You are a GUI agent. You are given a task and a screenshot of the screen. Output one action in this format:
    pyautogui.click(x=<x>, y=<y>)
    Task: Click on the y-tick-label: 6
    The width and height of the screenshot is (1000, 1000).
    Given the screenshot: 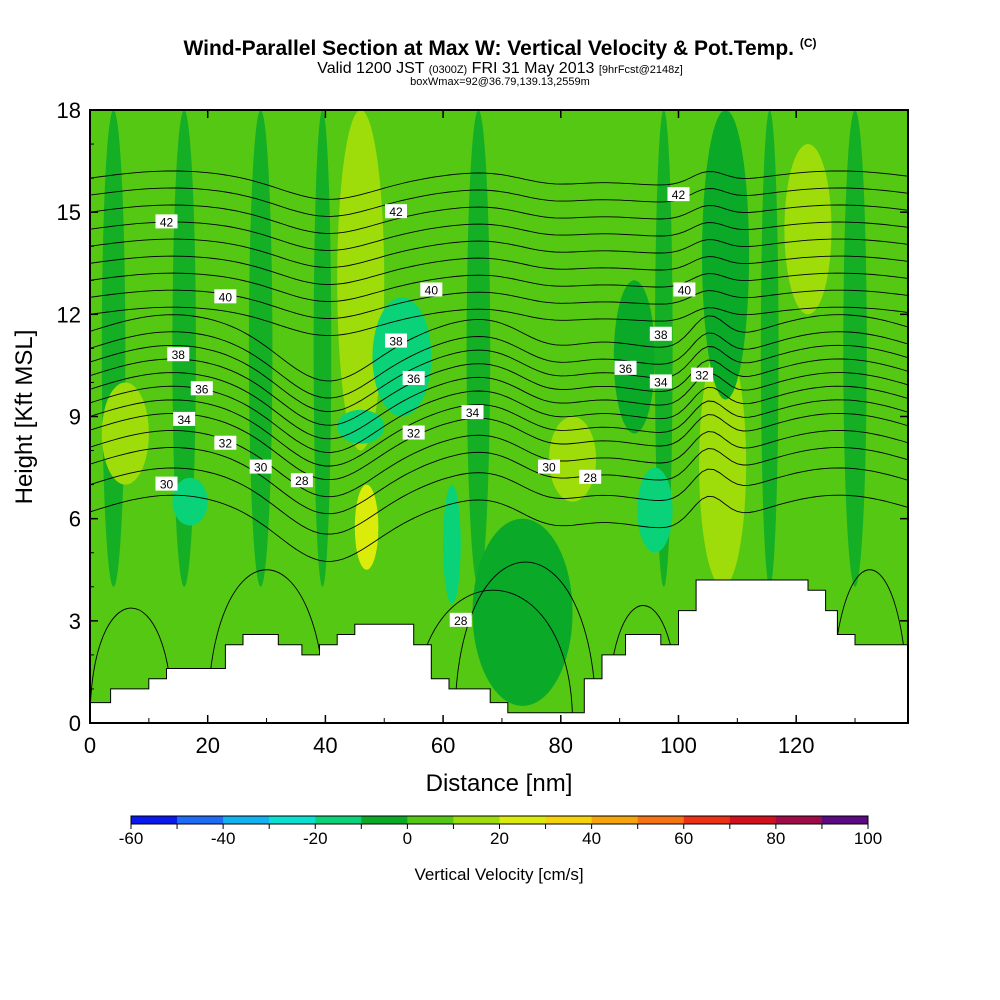 What is the action you would take?
    pyautogui.click(x=75, y=519)
    